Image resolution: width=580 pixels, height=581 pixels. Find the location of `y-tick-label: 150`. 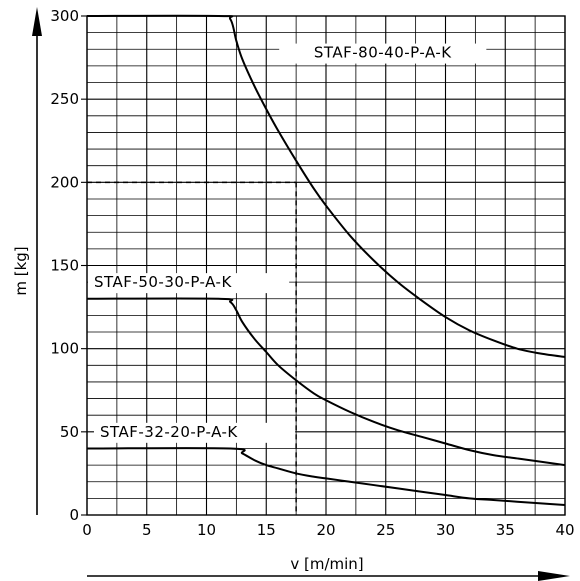

y-tick-label: 150 is located at coordinates (64, 266).